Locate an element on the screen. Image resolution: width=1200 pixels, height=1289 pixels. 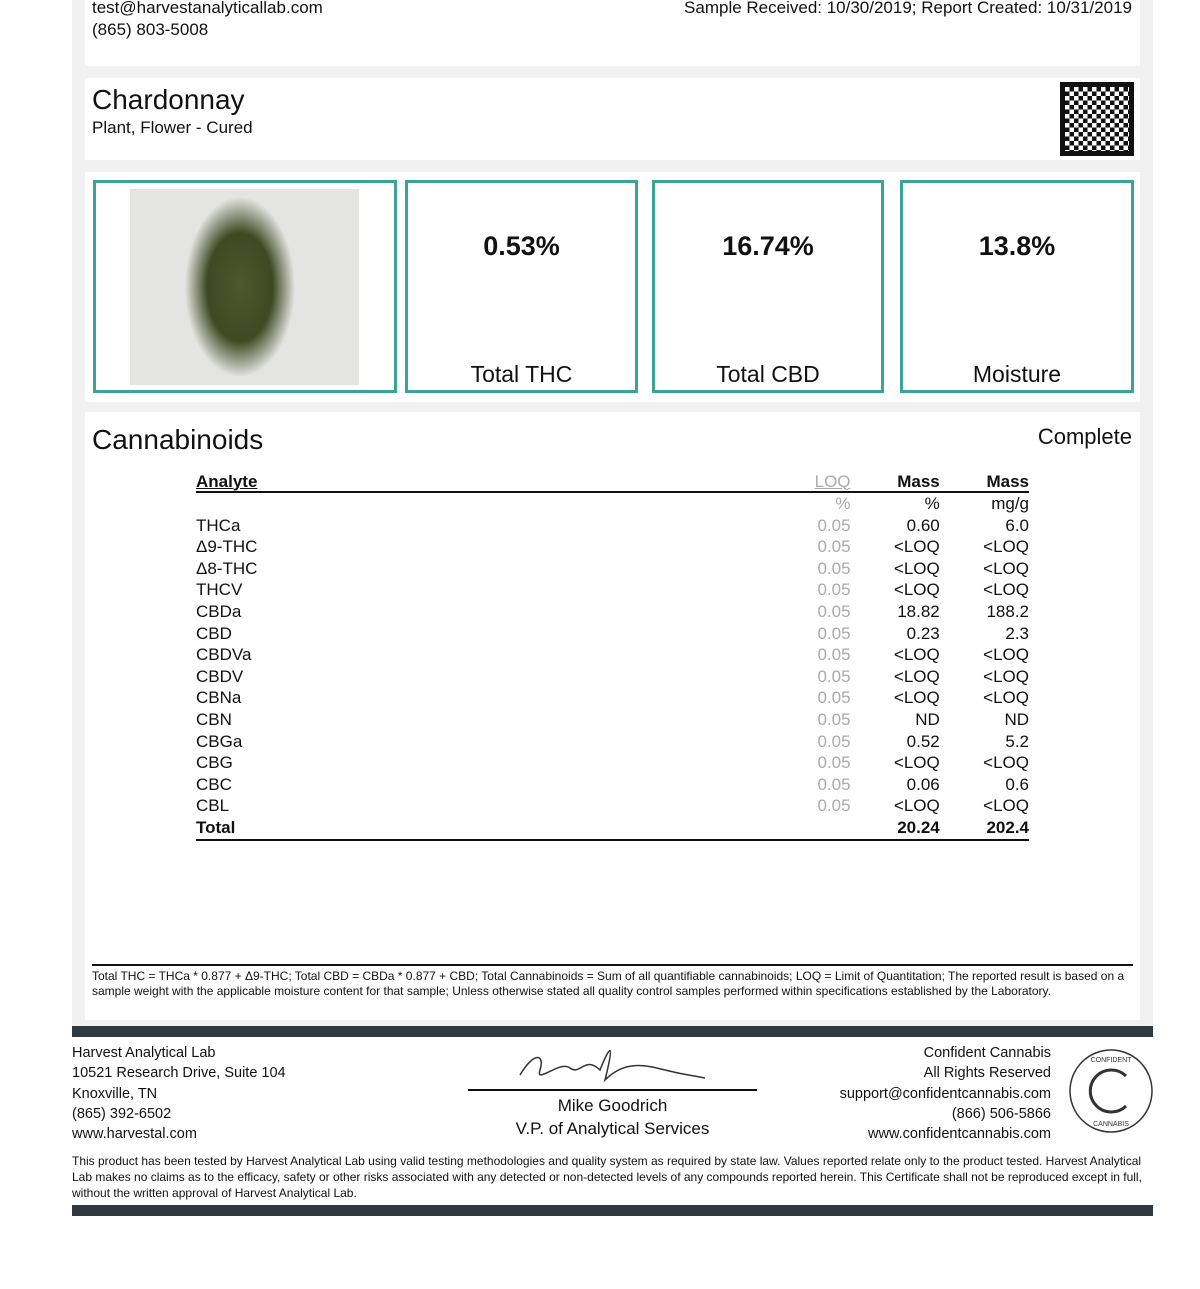
table-row: CBDVa 0.05 <LOQ <LOQ is located at coordinates (612, 655).